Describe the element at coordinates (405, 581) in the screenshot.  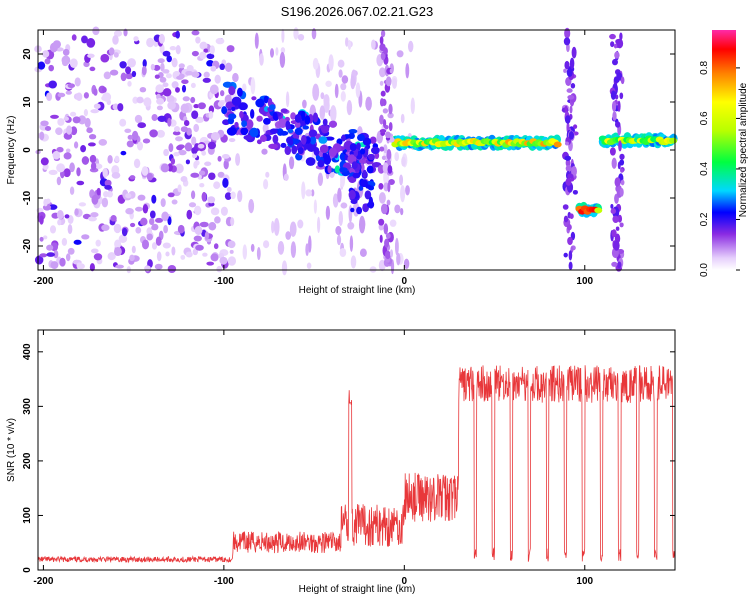
I see `snr-x-tick-label: 0` at that location.